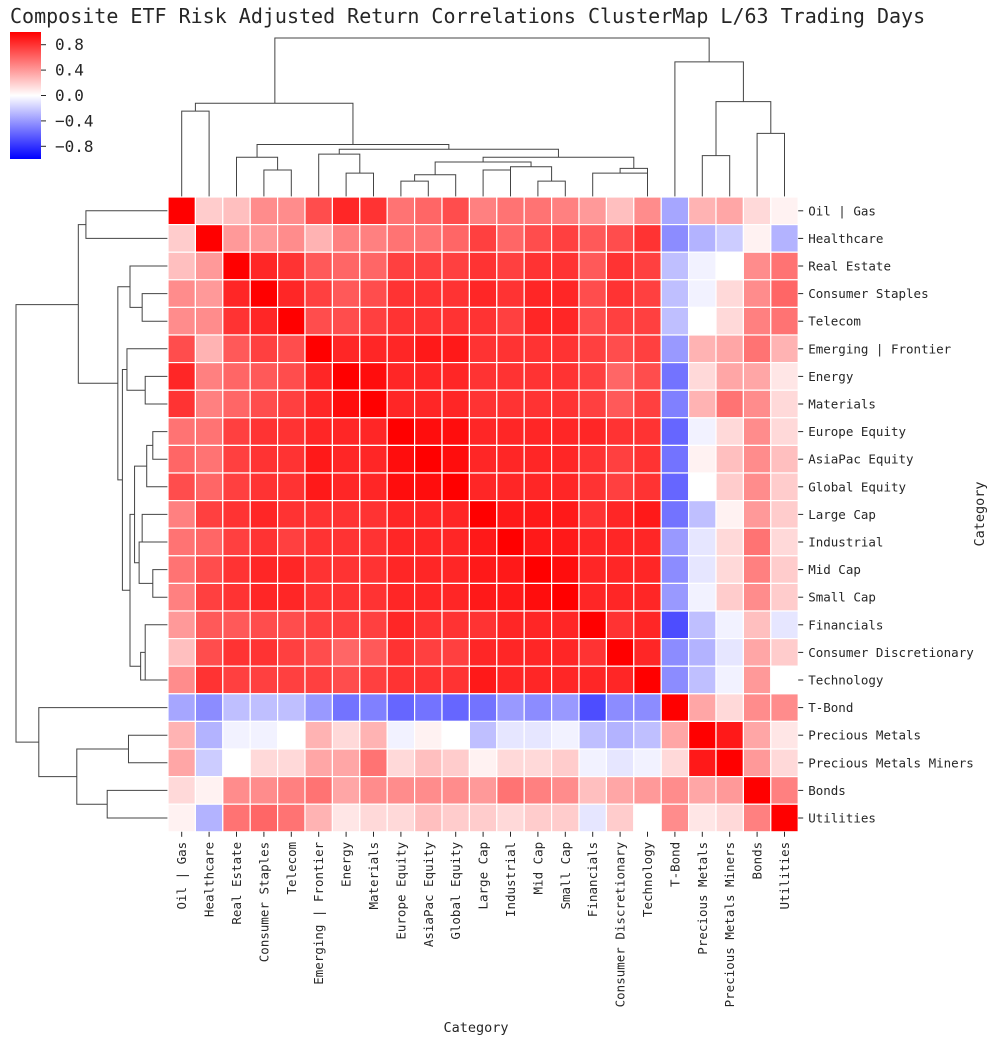 The image size is (997, 1045). I want to click on heatmap-cell-global-equity--consumer-discretionary, so click(620, 487).